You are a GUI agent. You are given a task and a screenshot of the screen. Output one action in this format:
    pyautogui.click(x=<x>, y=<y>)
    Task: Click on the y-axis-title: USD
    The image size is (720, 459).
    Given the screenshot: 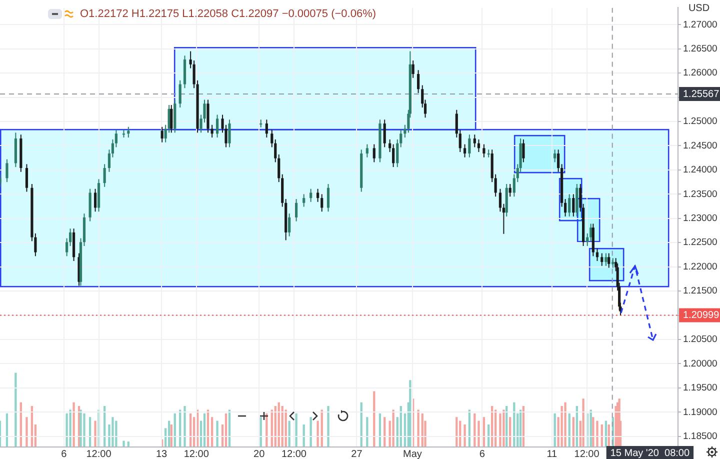 What is the action you would take?
    pyautogui.click(x=699, y=8)
    